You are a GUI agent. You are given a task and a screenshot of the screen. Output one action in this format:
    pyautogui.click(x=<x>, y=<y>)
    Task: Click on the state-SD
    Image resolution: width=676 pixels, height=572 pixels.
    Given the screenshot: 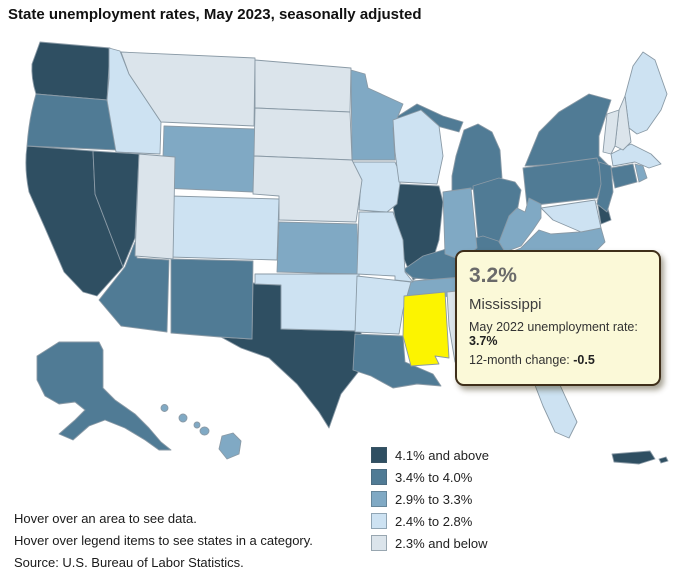 What is the action you would take?
    pyautogui.click(x=303, y=134)
    